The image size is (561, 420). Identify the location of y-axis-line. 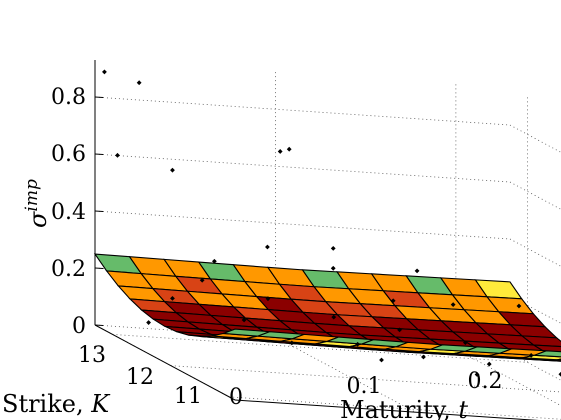
(165, 362).